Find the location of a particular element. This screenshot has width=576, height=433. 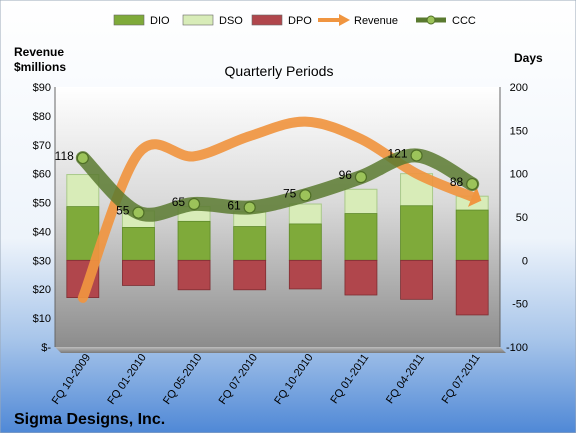

revenue-arrowhead is located at coordinates (474, 196).